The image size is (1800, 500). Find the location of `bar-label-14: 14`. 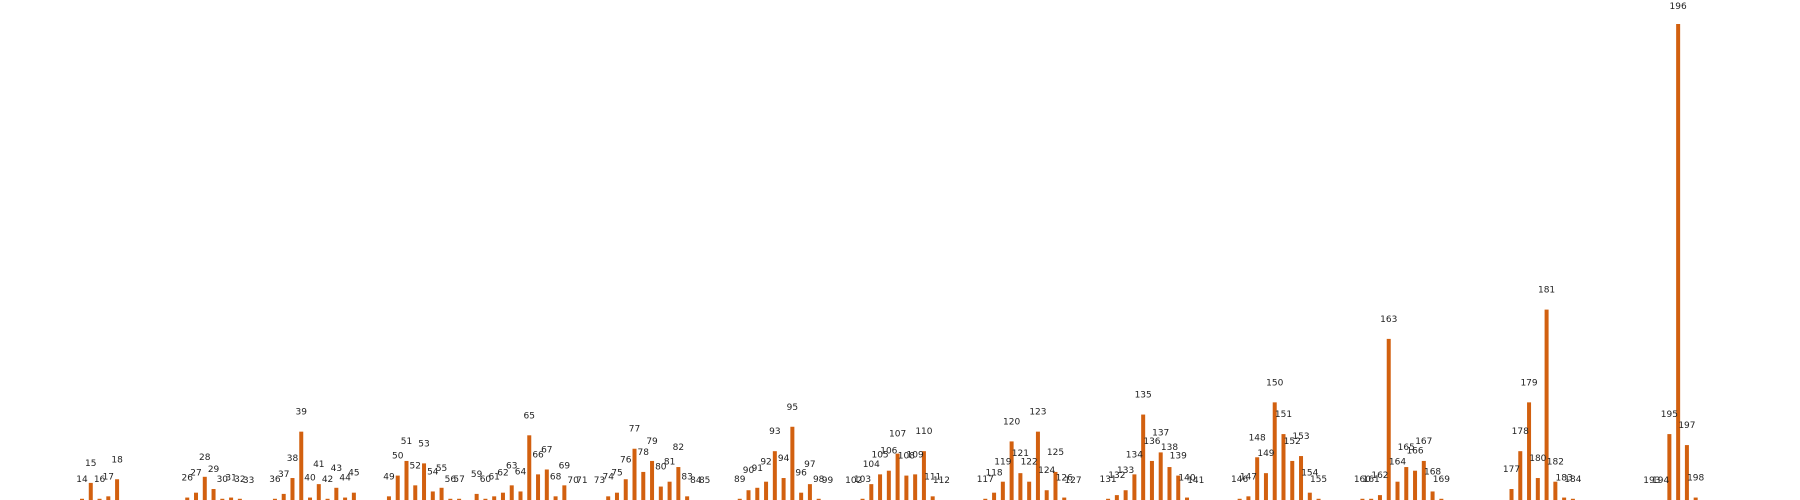

bar-label-14: 14 is located at coordinates (82, 480).